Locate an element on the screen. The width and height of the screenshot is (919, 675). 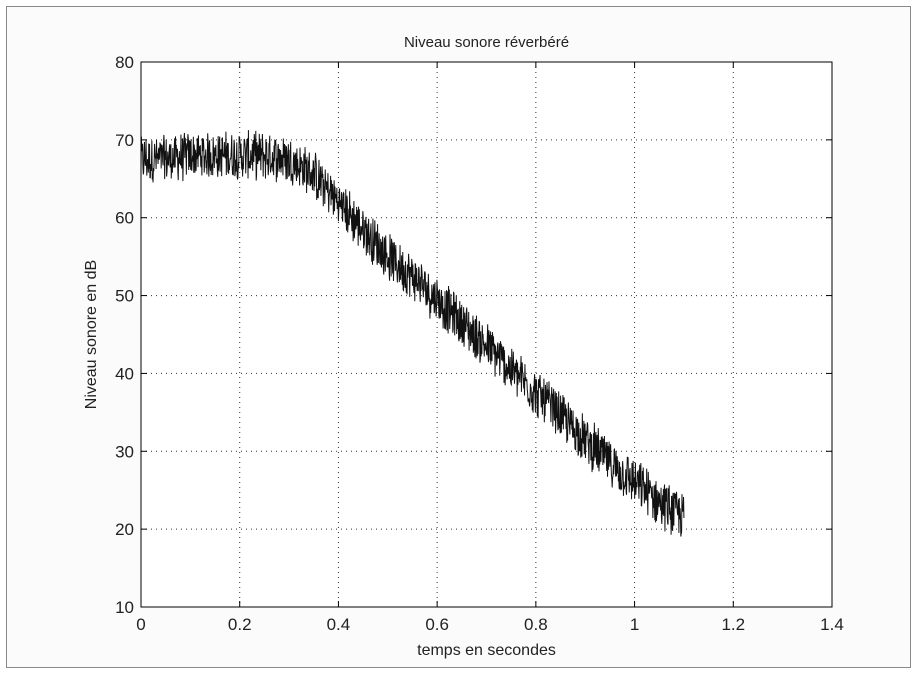
y-tick-label: 10 is located at coordinates (124, 607).